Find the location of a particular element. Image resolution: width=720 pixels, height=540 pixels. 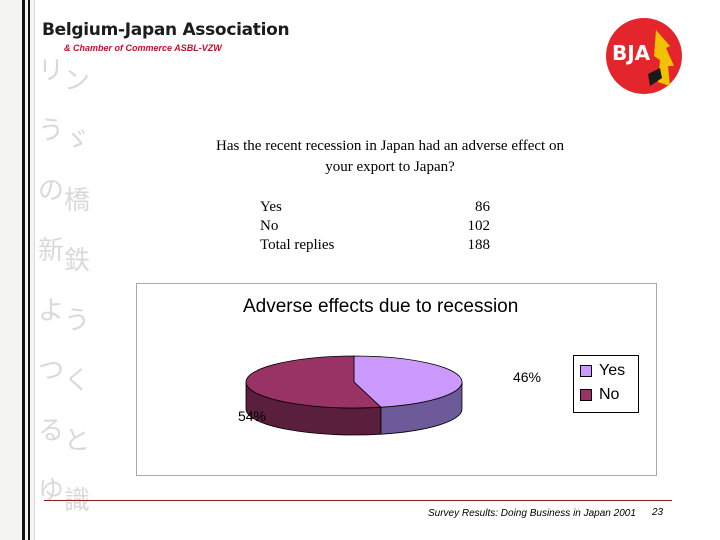

footer-divider is located at coordinates (358, 500).